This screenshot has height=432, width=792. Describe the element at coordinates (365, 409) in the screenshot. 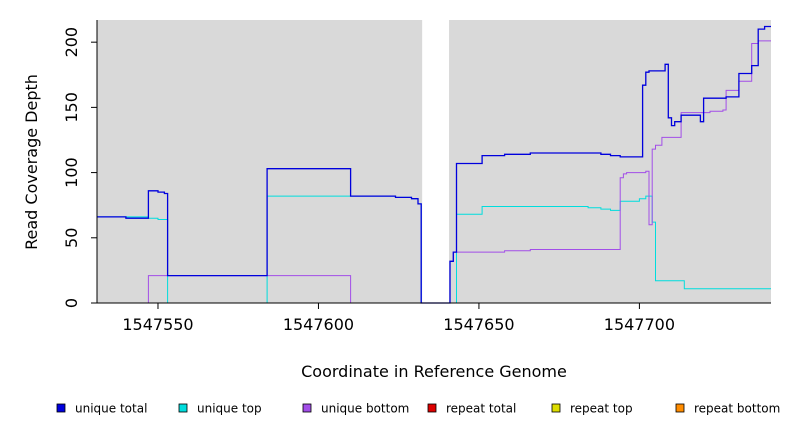

I see `legend-label: unique bottom` at that location.